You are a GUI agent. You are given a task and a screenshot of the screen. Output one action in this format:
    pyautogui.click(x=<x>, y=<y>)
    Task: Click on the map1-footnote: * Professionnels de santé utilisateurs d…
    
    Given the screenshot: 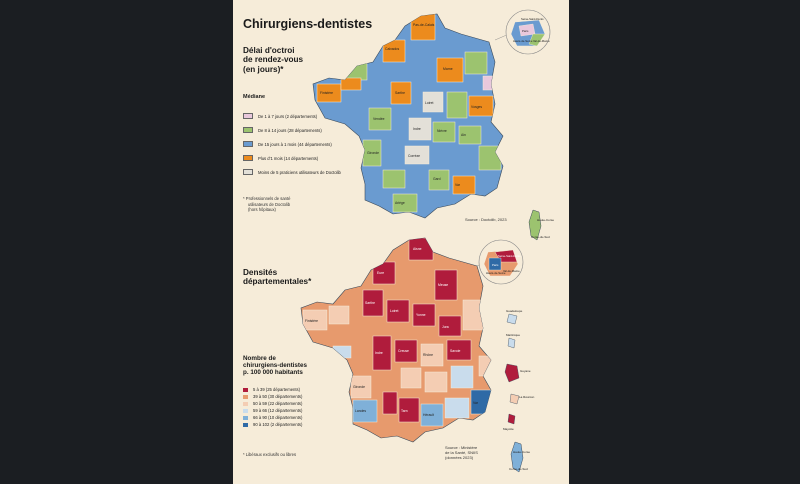 What is the action you would take?
    pyautogui.click(x=267, y=204)
    